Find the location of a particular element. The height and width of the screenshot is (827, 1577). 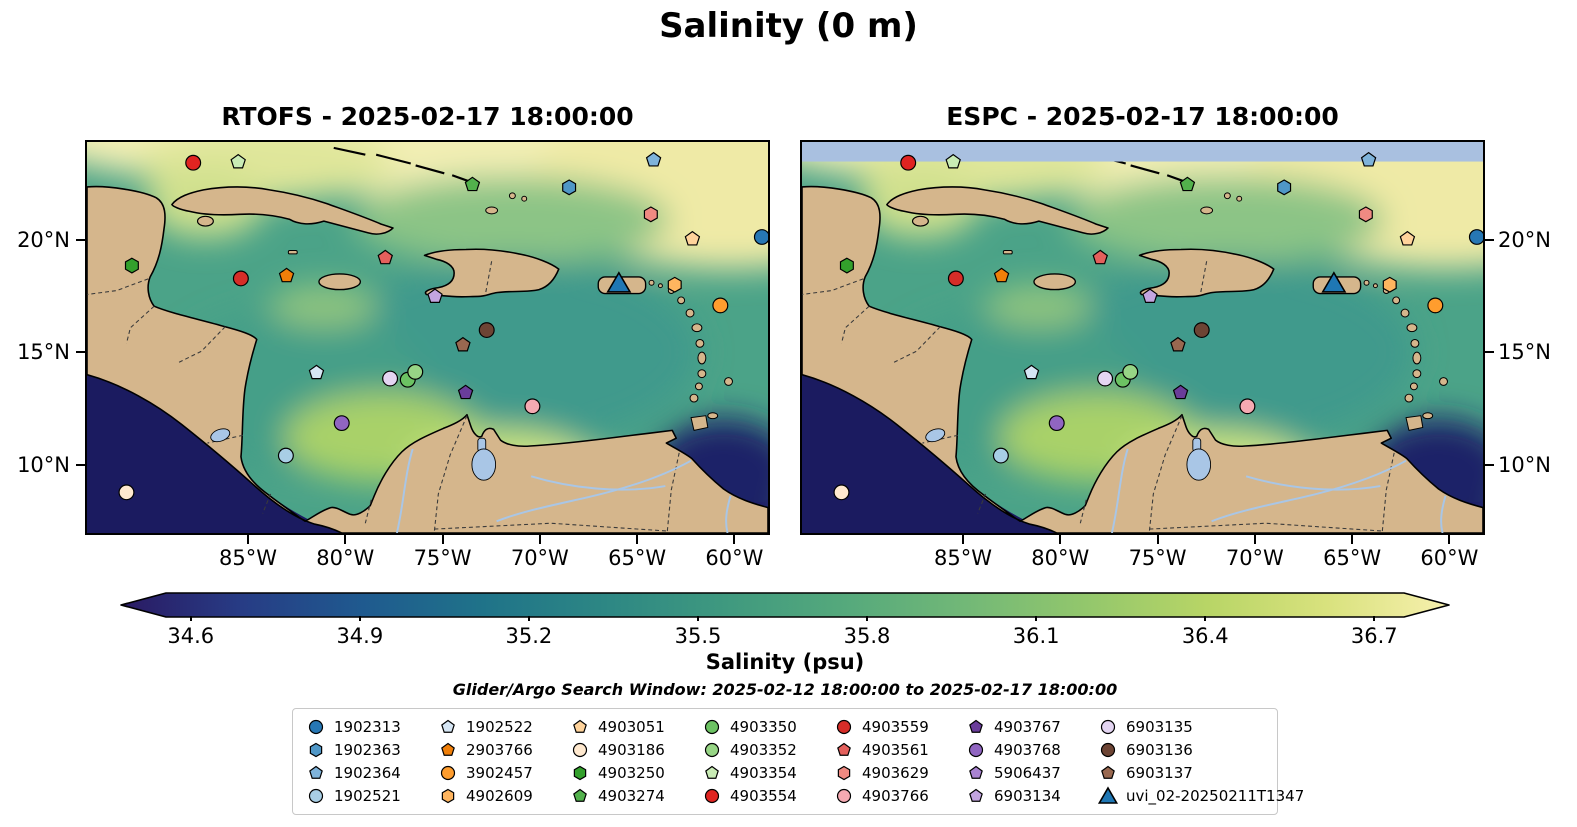

bahamas is located at coordinates (404, 165).